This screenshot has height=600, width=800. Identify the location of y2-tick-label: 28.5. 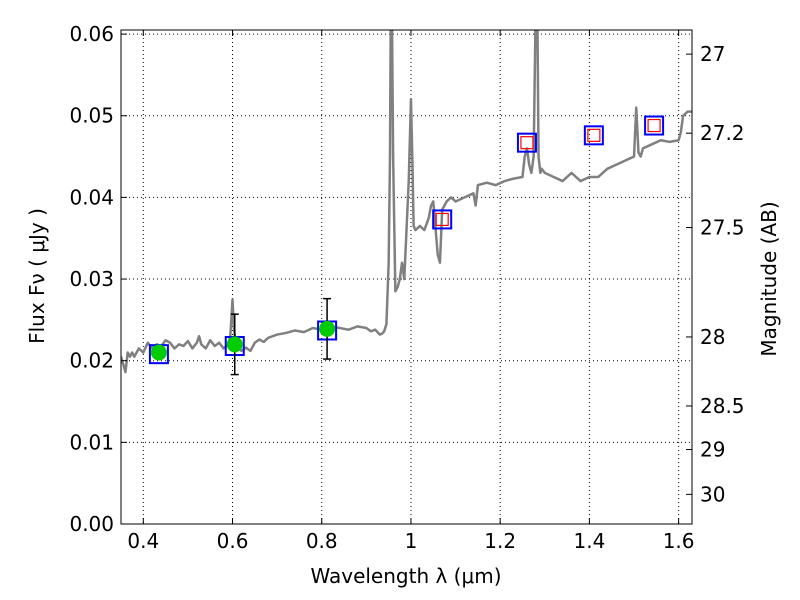
(722, 406).